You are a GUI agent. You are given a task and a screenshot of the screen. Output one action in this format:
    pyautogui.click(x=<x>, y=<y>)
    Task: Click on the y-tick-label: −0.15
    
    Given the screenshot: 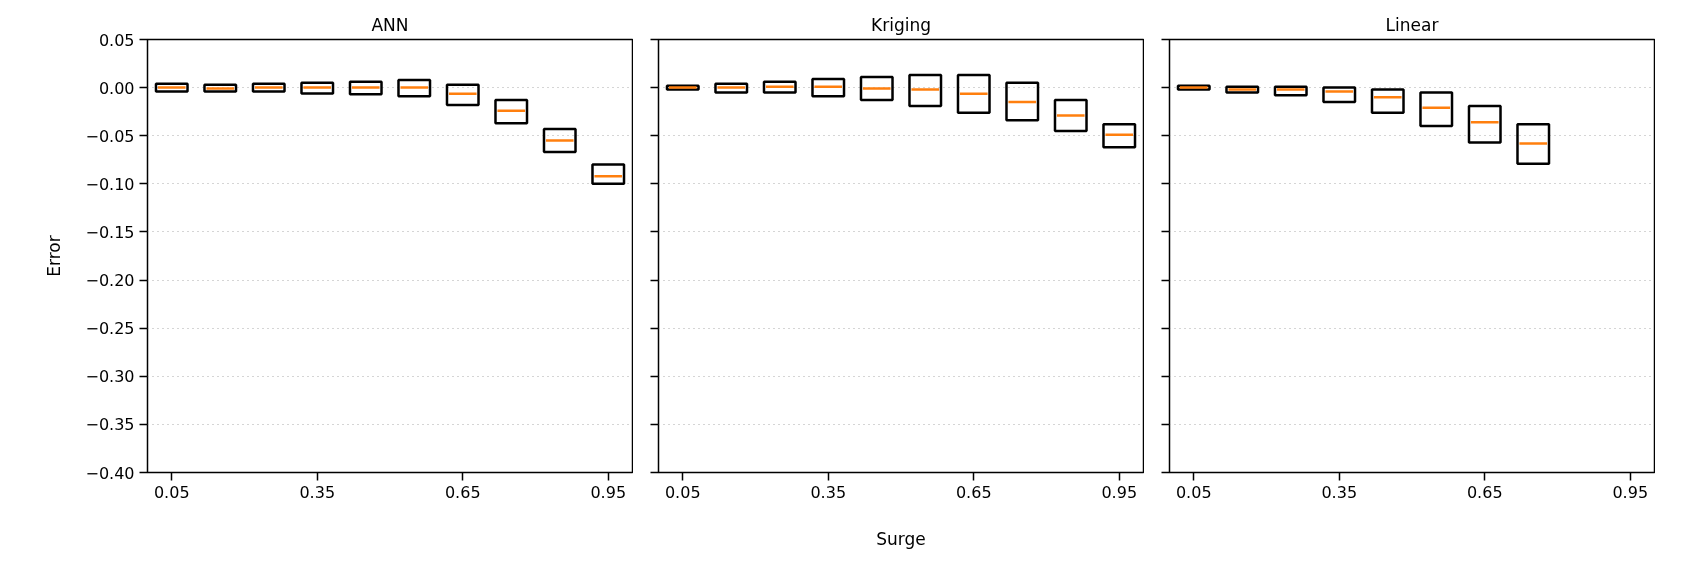 What is the action you would take?
    pyautogui.click(x=110, y=232)
    